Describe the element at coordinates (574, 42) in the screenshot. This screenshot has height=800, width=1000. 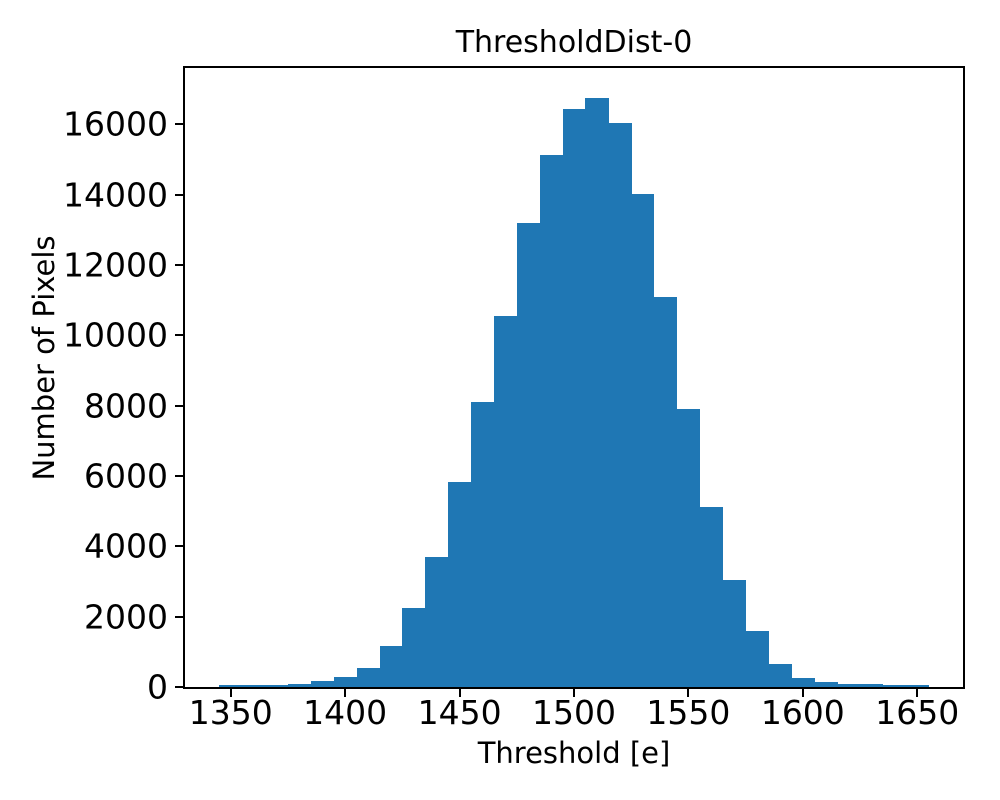
I see `chart-title: ThresholdDist-0` at that location.